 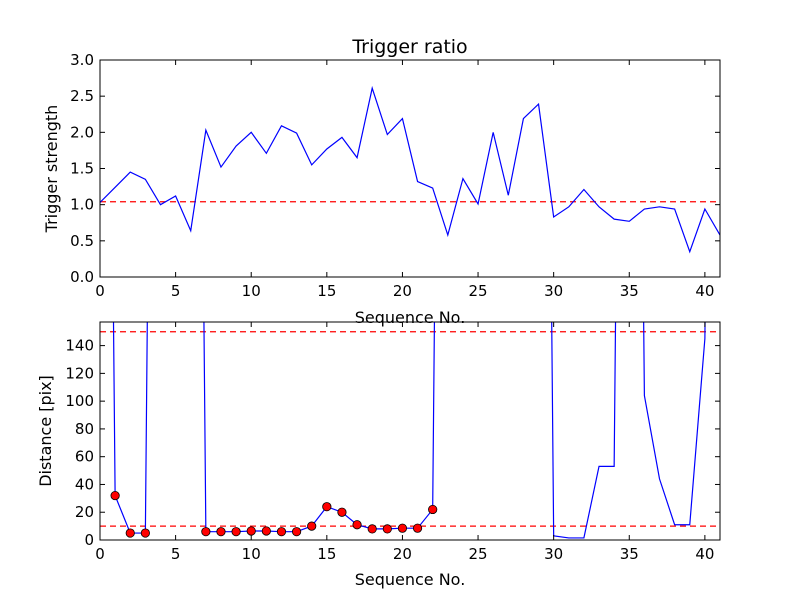 What do you see at coordinates (84, 429) in the screenshot?
I see `bottom-y-tick-label-4: 80` at bounding box center [84, 429].